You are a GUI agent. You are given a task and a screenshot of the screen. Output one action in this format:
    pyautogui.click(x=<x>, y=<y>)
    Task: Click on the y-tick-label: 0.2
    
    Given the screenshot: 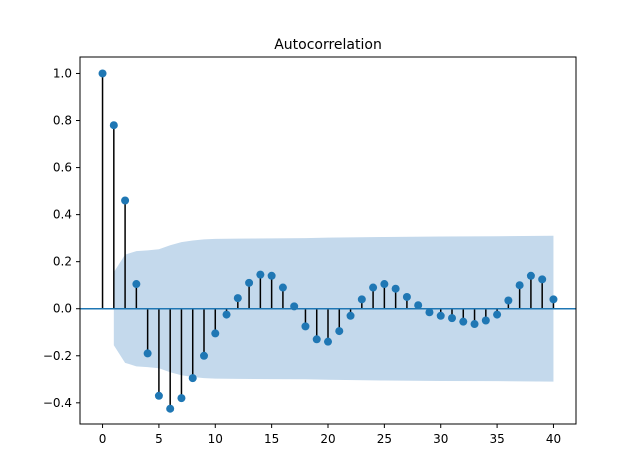 What is the action you would take?
    pyautogui.click(x=62, y=262)
    